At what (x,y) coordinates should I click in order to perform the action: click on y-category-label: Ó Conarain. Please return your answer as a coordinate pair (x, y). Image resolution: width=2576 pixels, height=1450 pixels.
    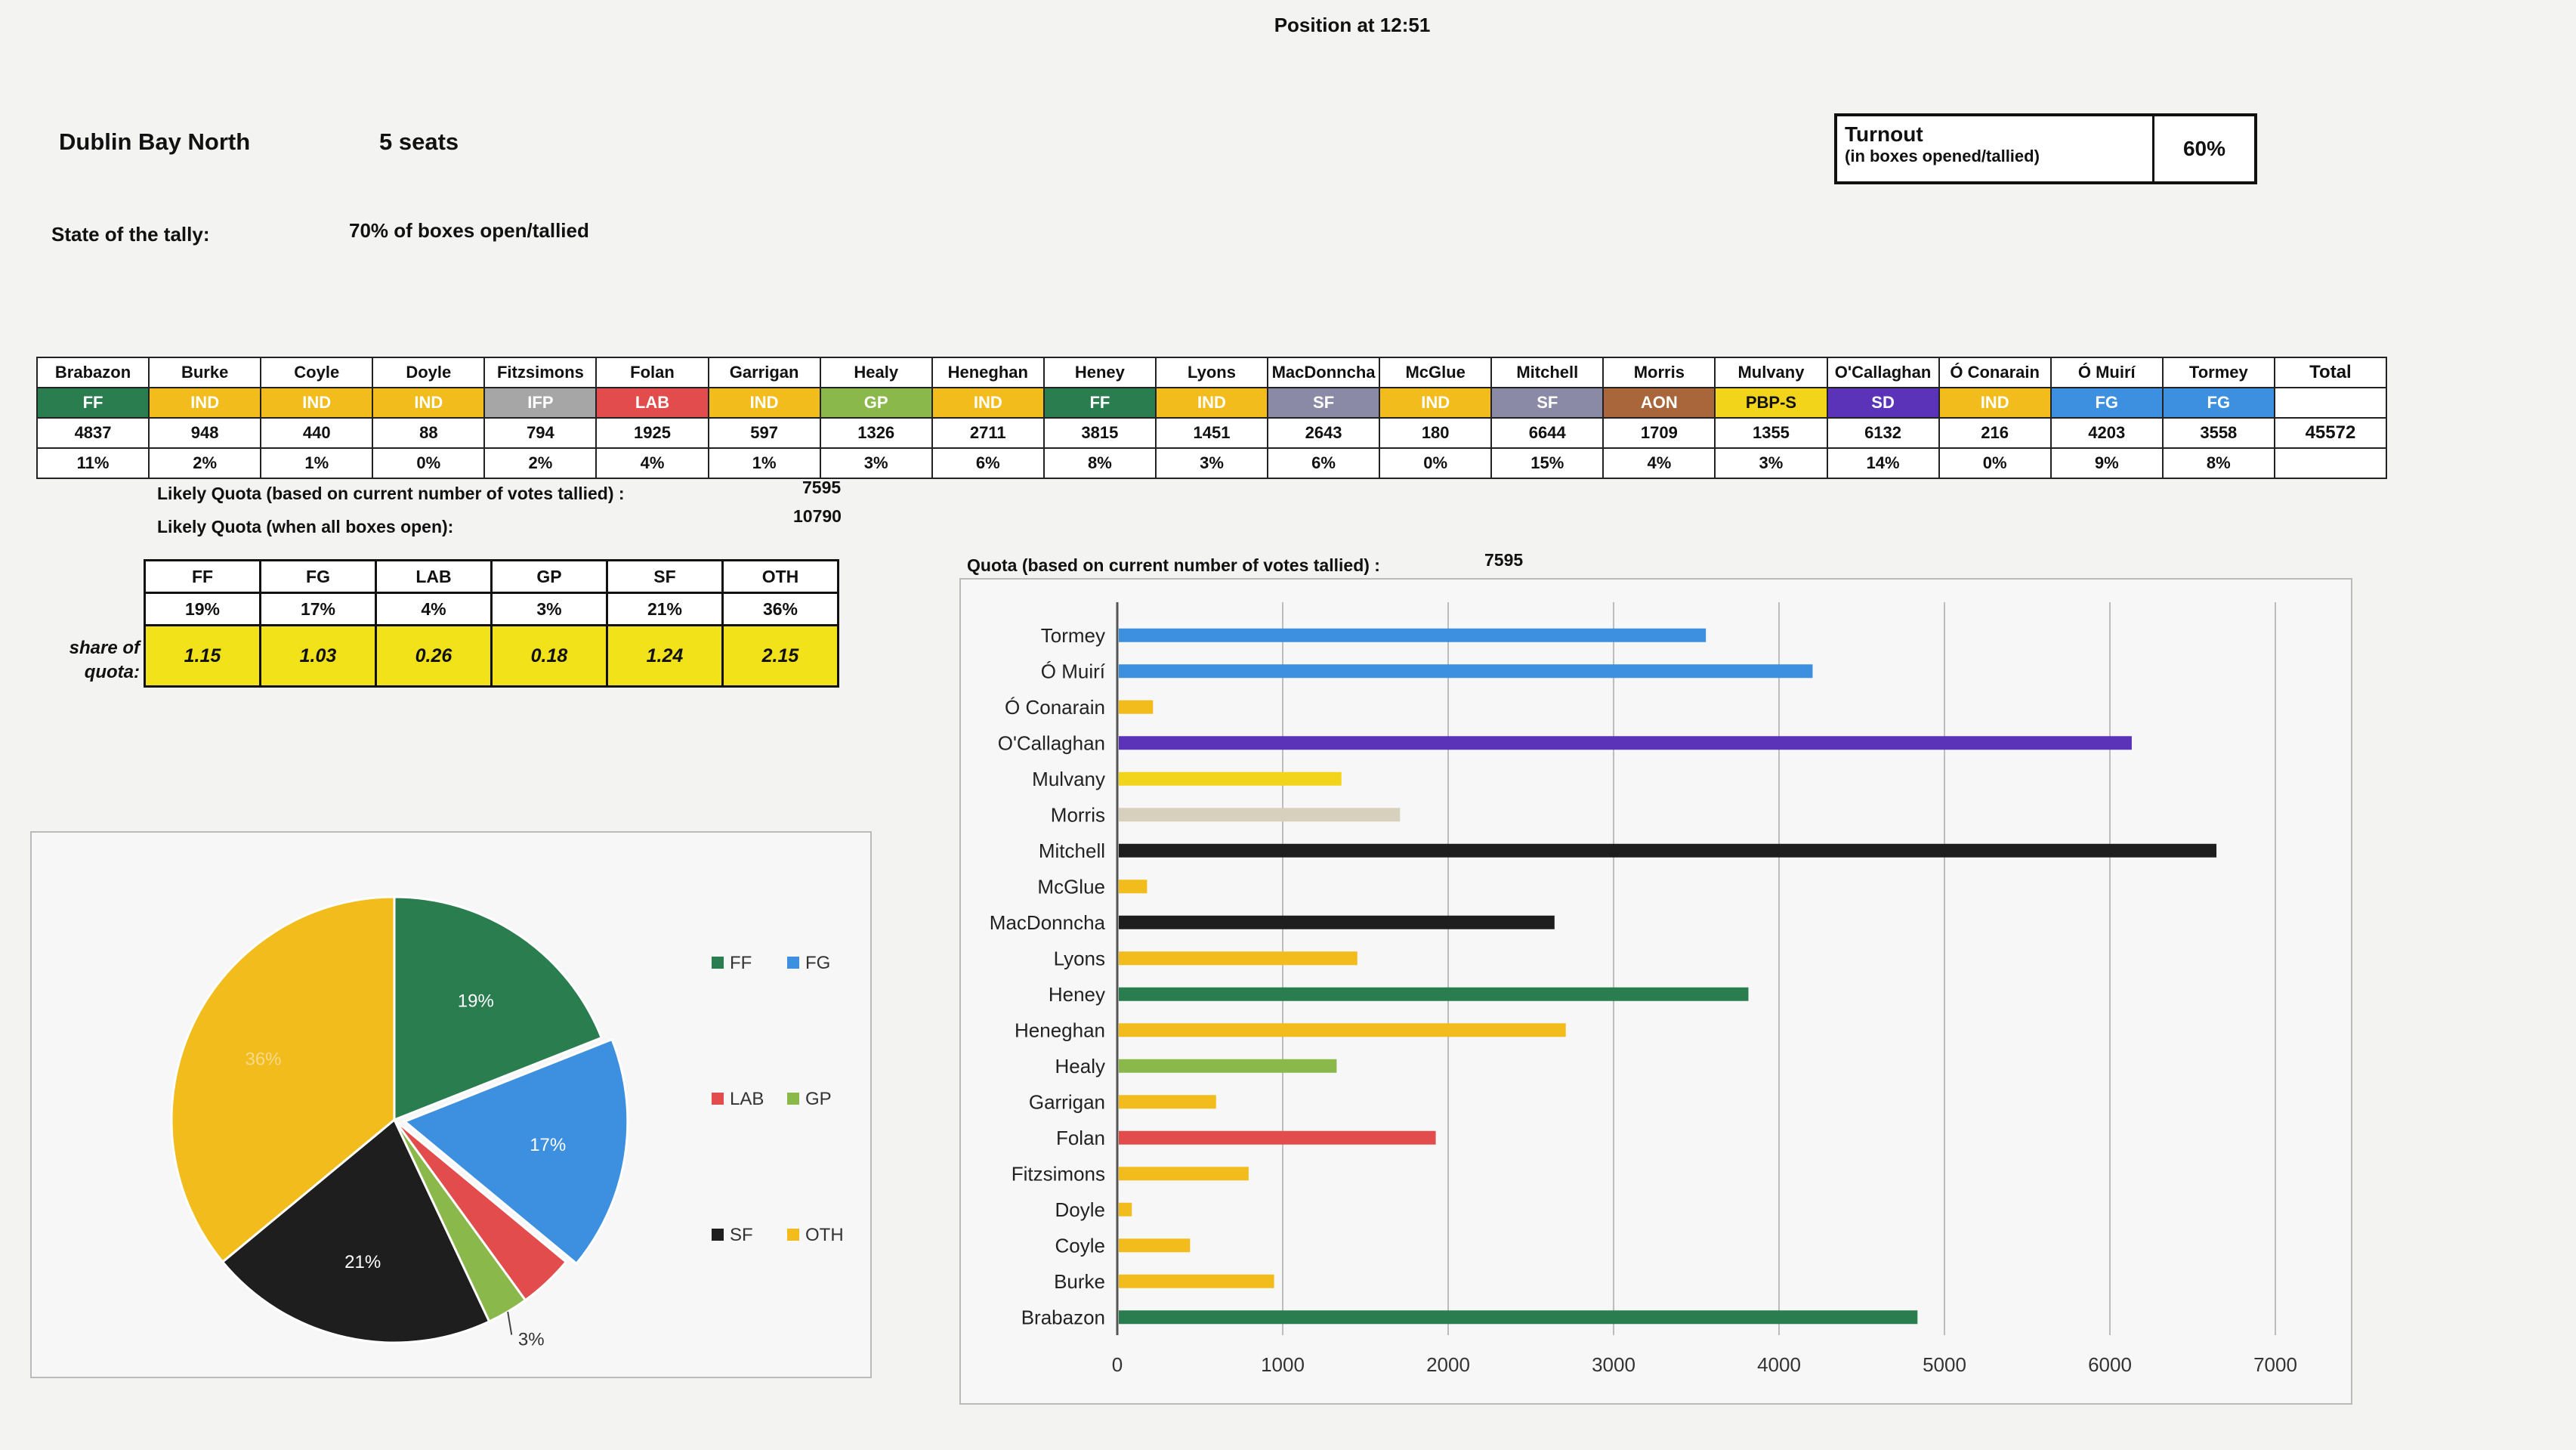
    Looking at the image, I should click on (1055, 707).